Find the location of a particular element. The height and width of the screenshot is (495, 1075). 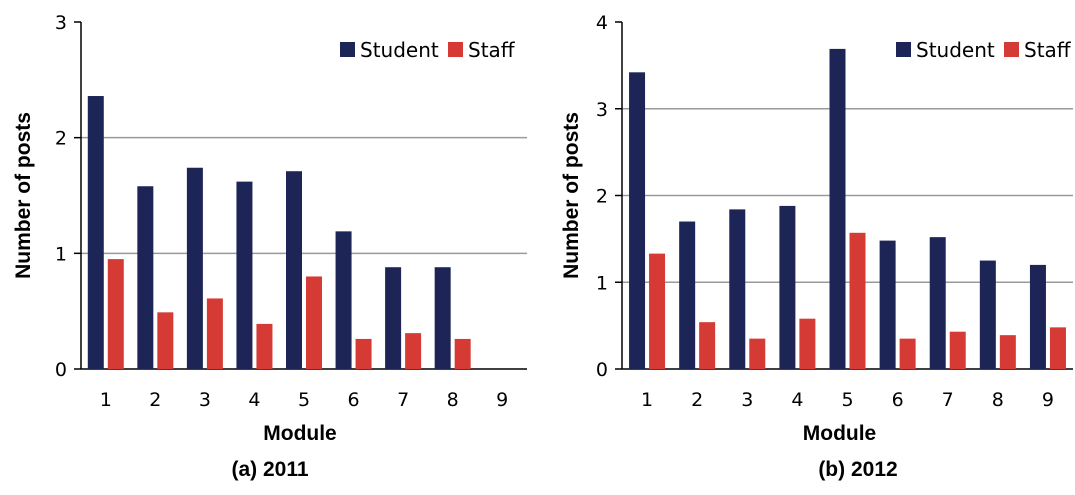

chart-caption: (a) 2011 is located at coordinates (269, 469).